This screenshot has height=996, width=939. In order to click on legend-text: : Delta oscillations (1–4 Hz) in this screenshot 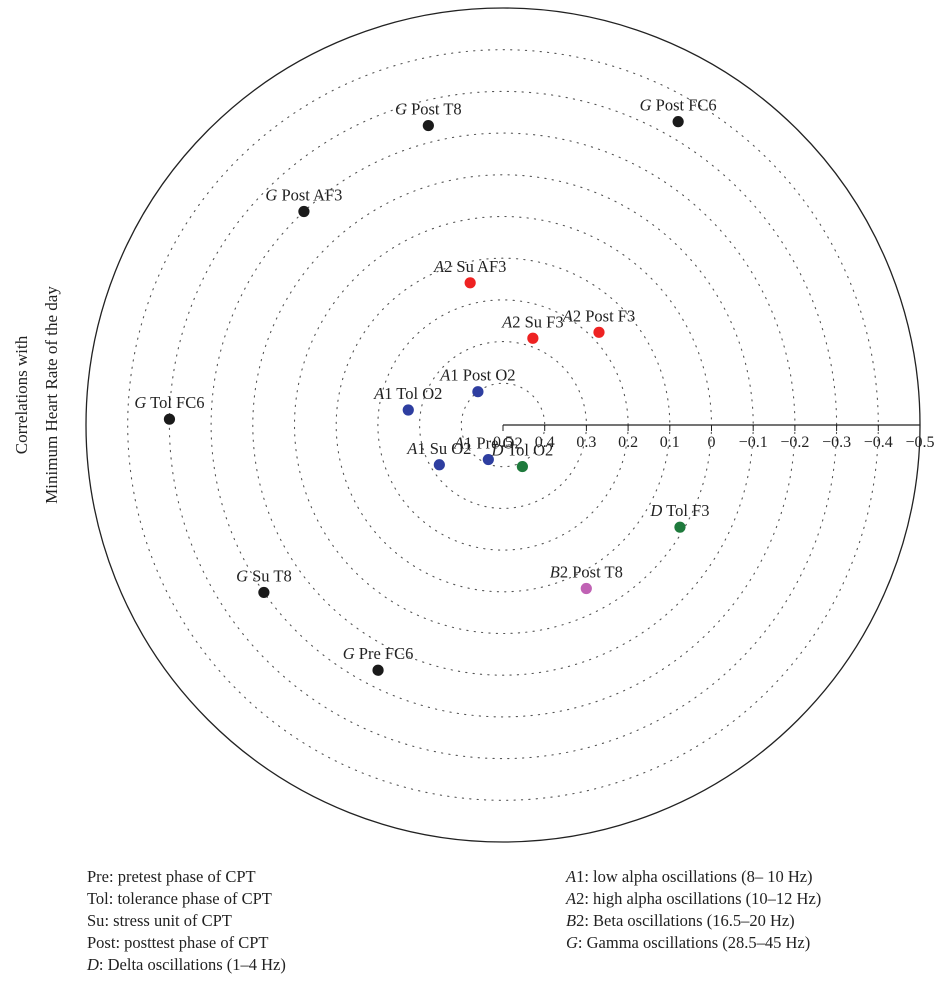, I will do `click(192, 964)`.